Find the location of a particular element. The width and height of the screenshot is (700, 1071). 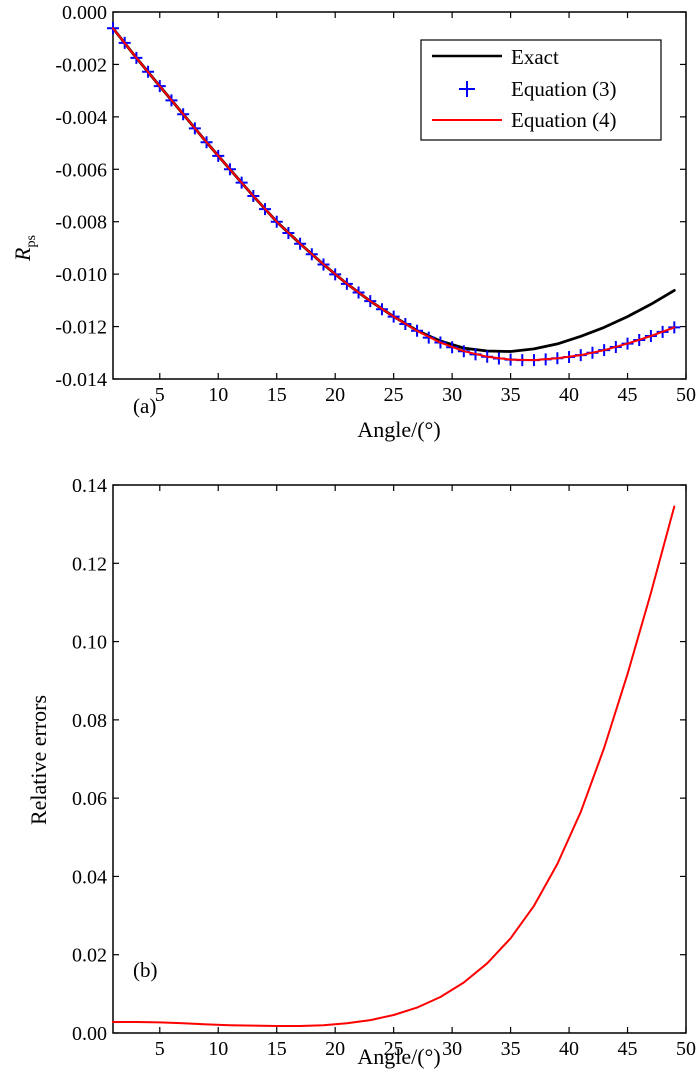

panel-a-y-tick-label: -0.012 is located at coordinates (81, 328).